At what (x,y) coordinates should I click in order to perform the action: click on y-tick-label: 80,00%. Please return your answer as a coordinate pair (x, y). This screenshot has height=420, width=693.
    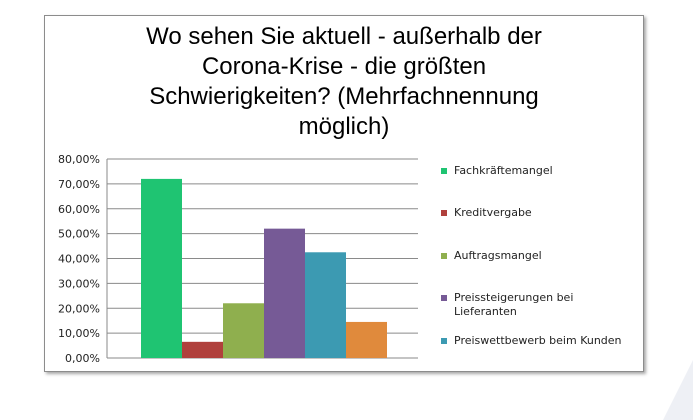
    Looking at the image, I should click on (79, 159).